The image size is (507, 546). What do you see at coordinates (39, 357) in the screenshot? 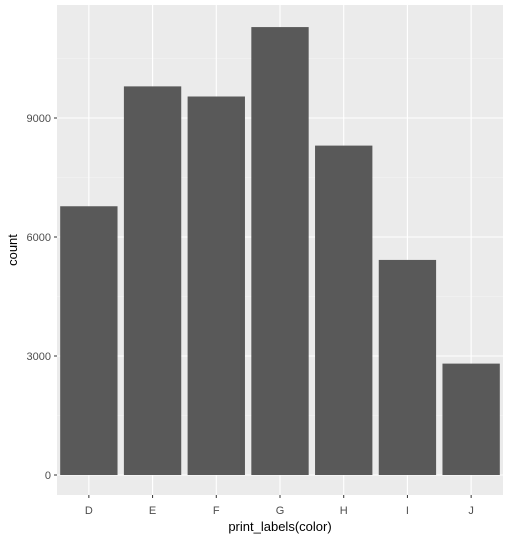
I see `y-tick-label: 3000` at bounding box center [39, 357].